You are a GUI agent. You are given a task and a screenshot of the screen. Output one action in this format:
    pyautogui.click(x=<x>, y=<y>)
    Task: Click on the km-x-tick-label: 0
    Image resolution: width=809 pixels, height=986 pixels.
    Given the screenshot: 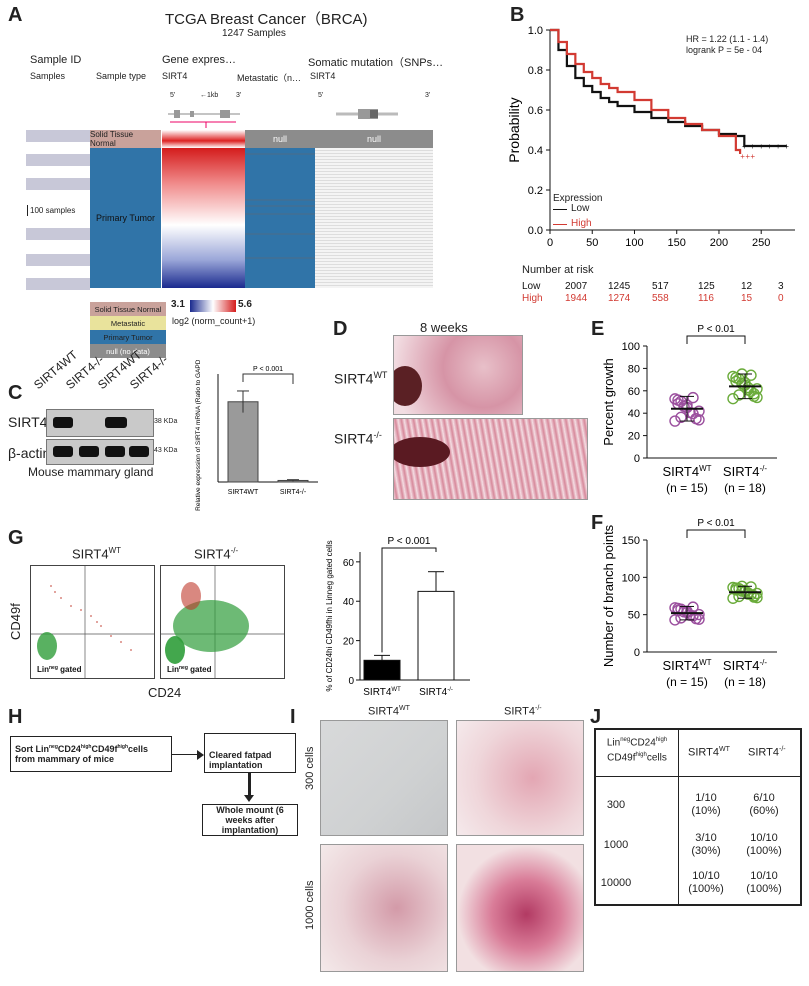 What is the action you would take?
    pyautogui.click(x=550, y=243)
    